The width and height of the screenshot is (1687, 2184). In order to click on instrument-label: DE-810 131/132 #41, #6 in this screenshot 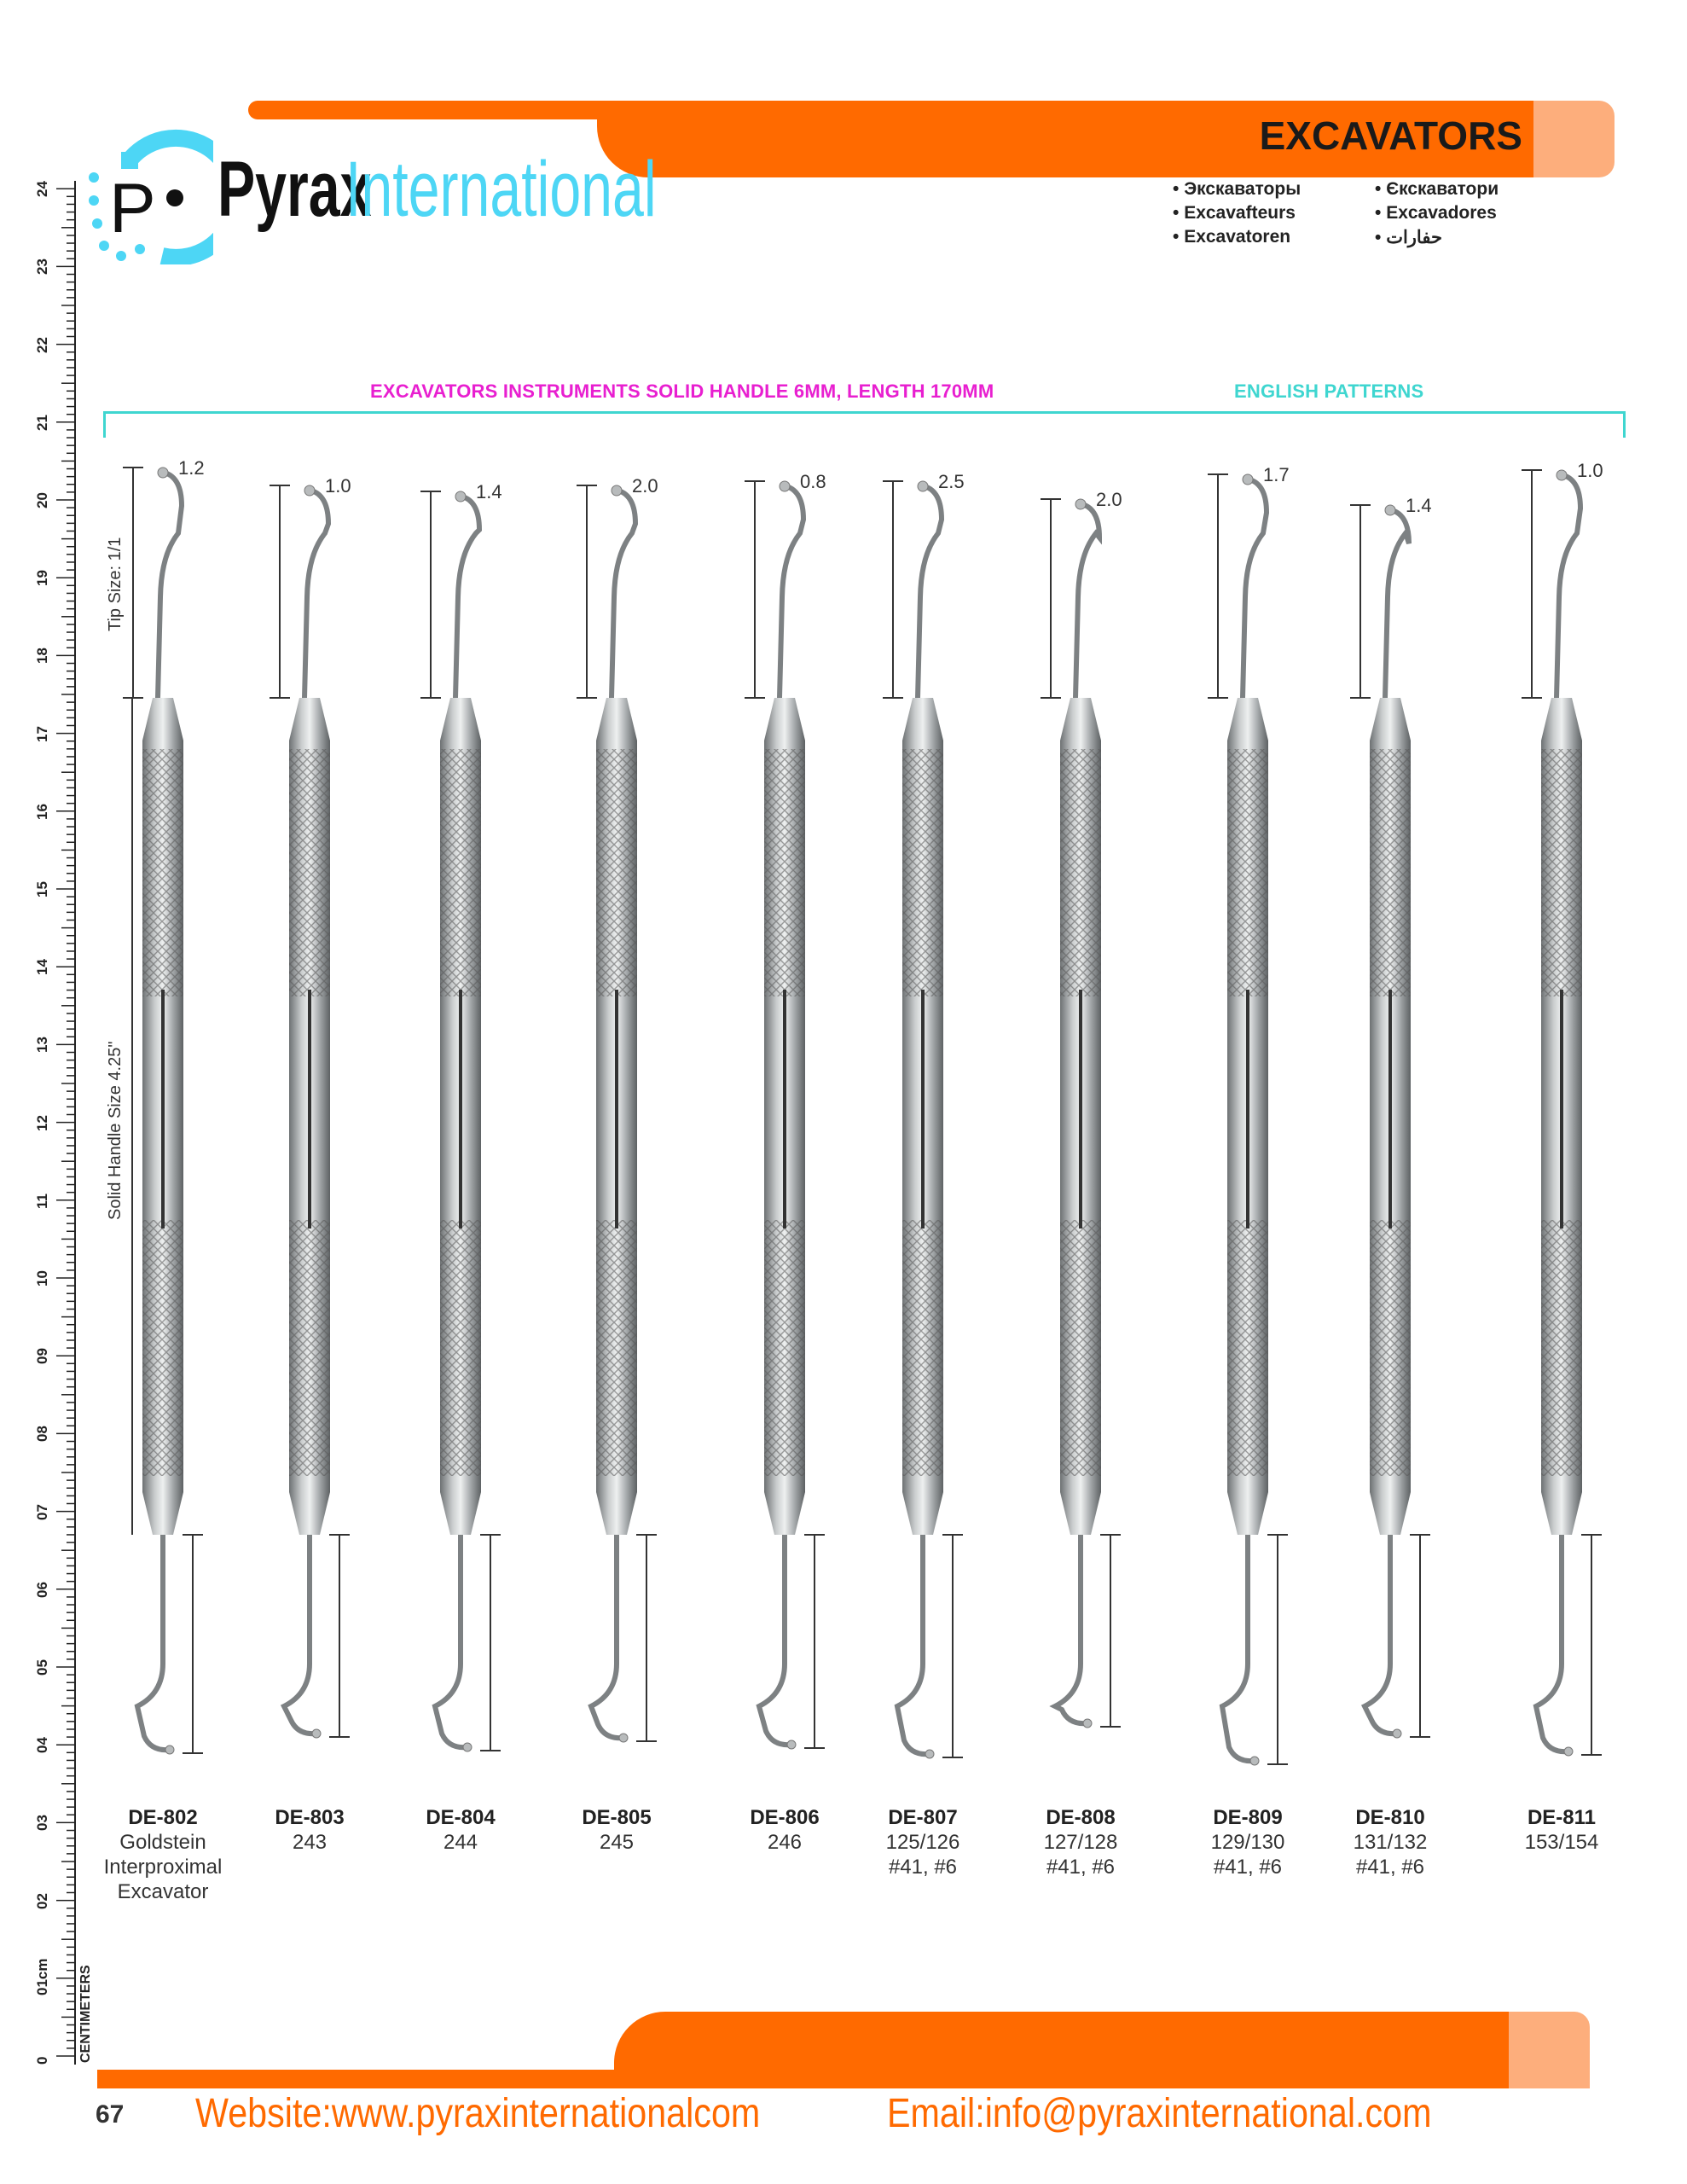, I will do `click(1390, 1842)`.